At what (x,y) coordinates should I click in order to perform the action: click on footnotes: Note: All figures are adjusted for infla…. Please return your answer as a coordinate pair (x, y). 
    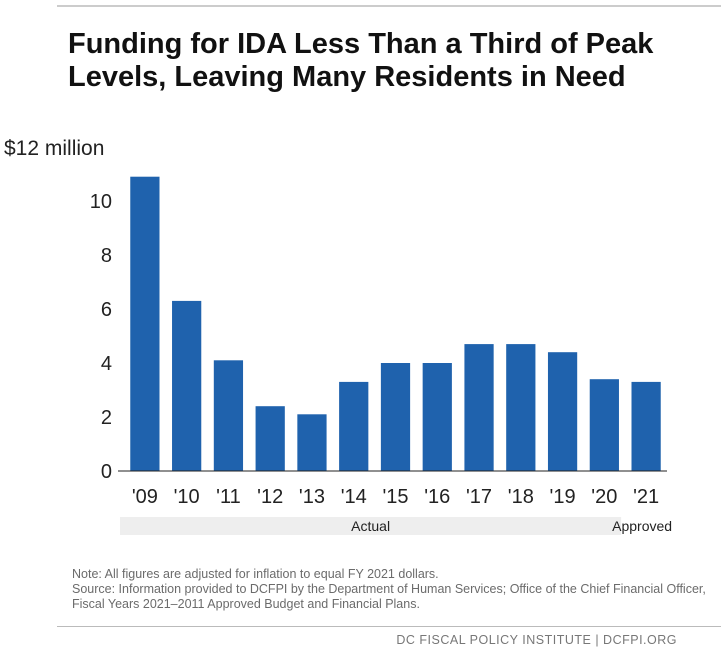
    Looking at the image, I should click on (392, 589).